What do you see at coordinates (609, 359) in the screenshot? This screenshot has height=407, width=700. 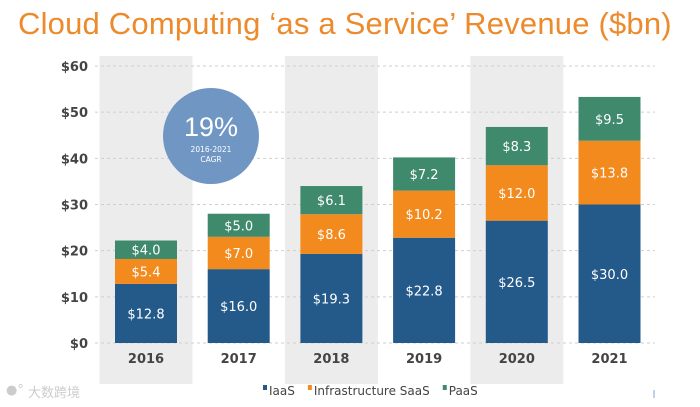 I see `x-tick-label: 2021` at bounding box center [609, 359].